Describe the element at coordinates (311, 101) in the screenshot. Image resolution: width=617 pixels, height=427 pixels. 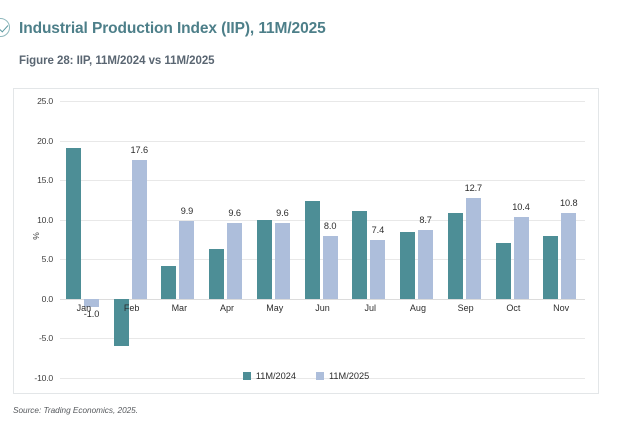
I see `gridline: 25.0` at that location.